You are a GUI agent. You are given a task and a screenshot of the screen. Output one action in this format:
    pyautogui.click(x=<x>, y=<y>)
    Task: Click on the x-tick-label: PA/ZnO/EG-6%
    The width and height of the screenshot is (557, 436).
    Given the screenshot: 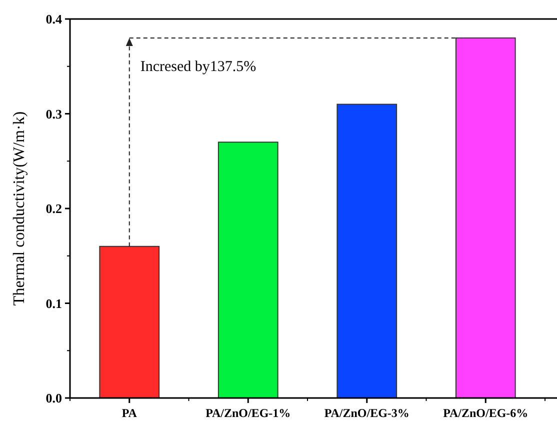 What is the action you would take?
    pyautogui.click(x=485, y=413)
    